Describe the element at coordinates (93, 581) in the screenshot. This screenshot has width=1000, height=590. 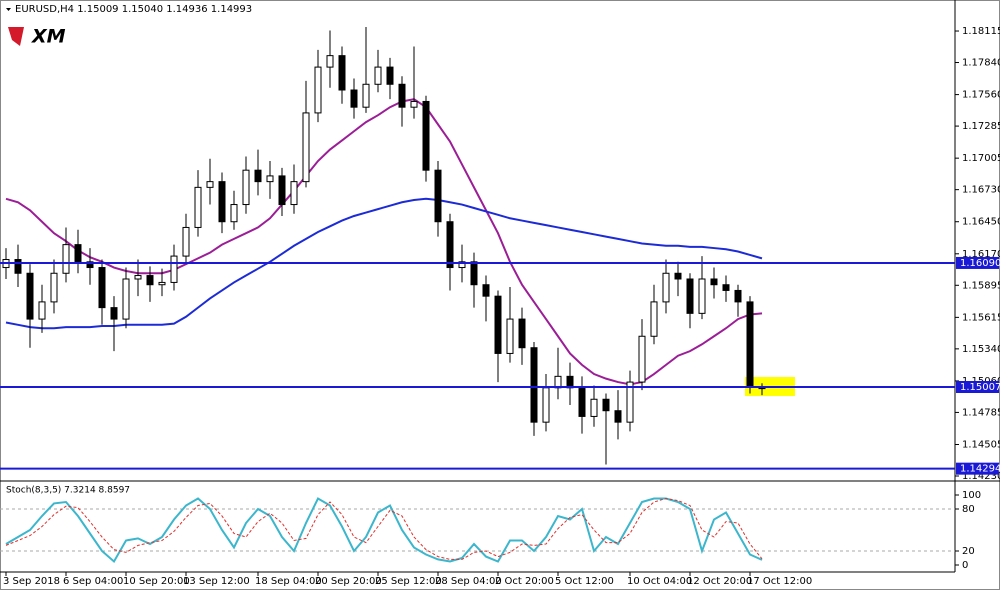
I see `x-tick-label: 6 Sep 04:00` at that location.